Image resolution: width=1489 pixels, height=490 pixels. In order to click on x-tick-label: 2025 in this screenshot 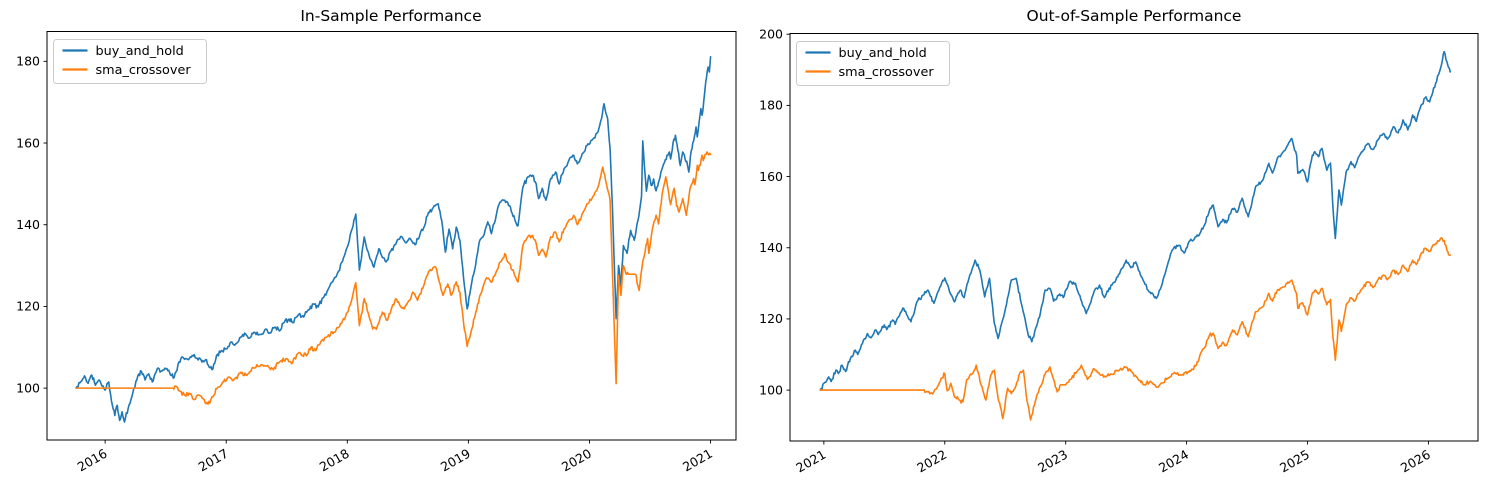, I will do `click(1294, 461)`.